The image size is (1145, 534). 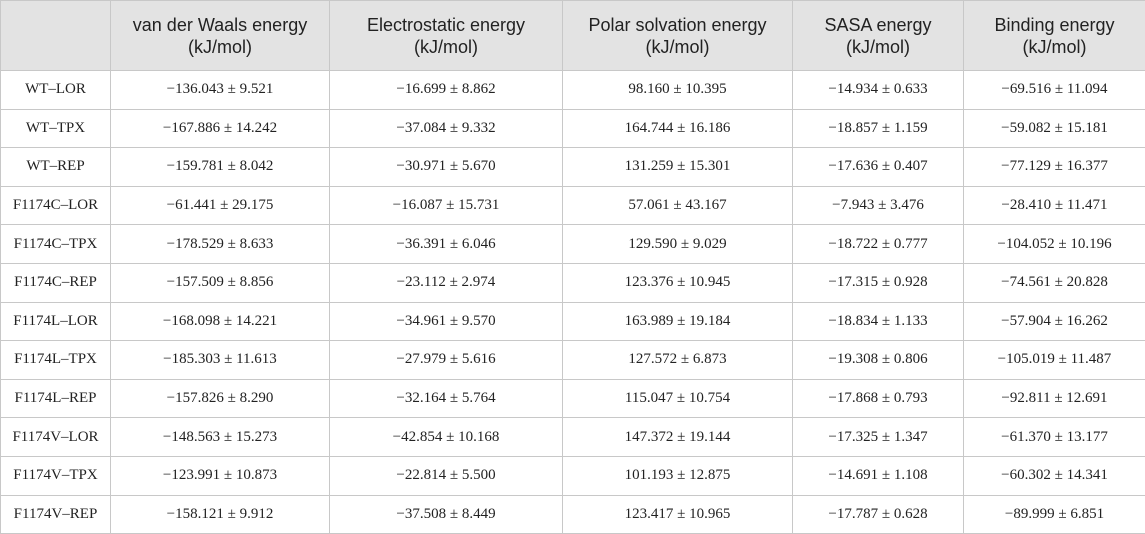 What do you see at coordinates (1054, 321) in the screenshot?
I see `cell-binding: −57.904 ± 16.262` at bounding box center [1054, 321].